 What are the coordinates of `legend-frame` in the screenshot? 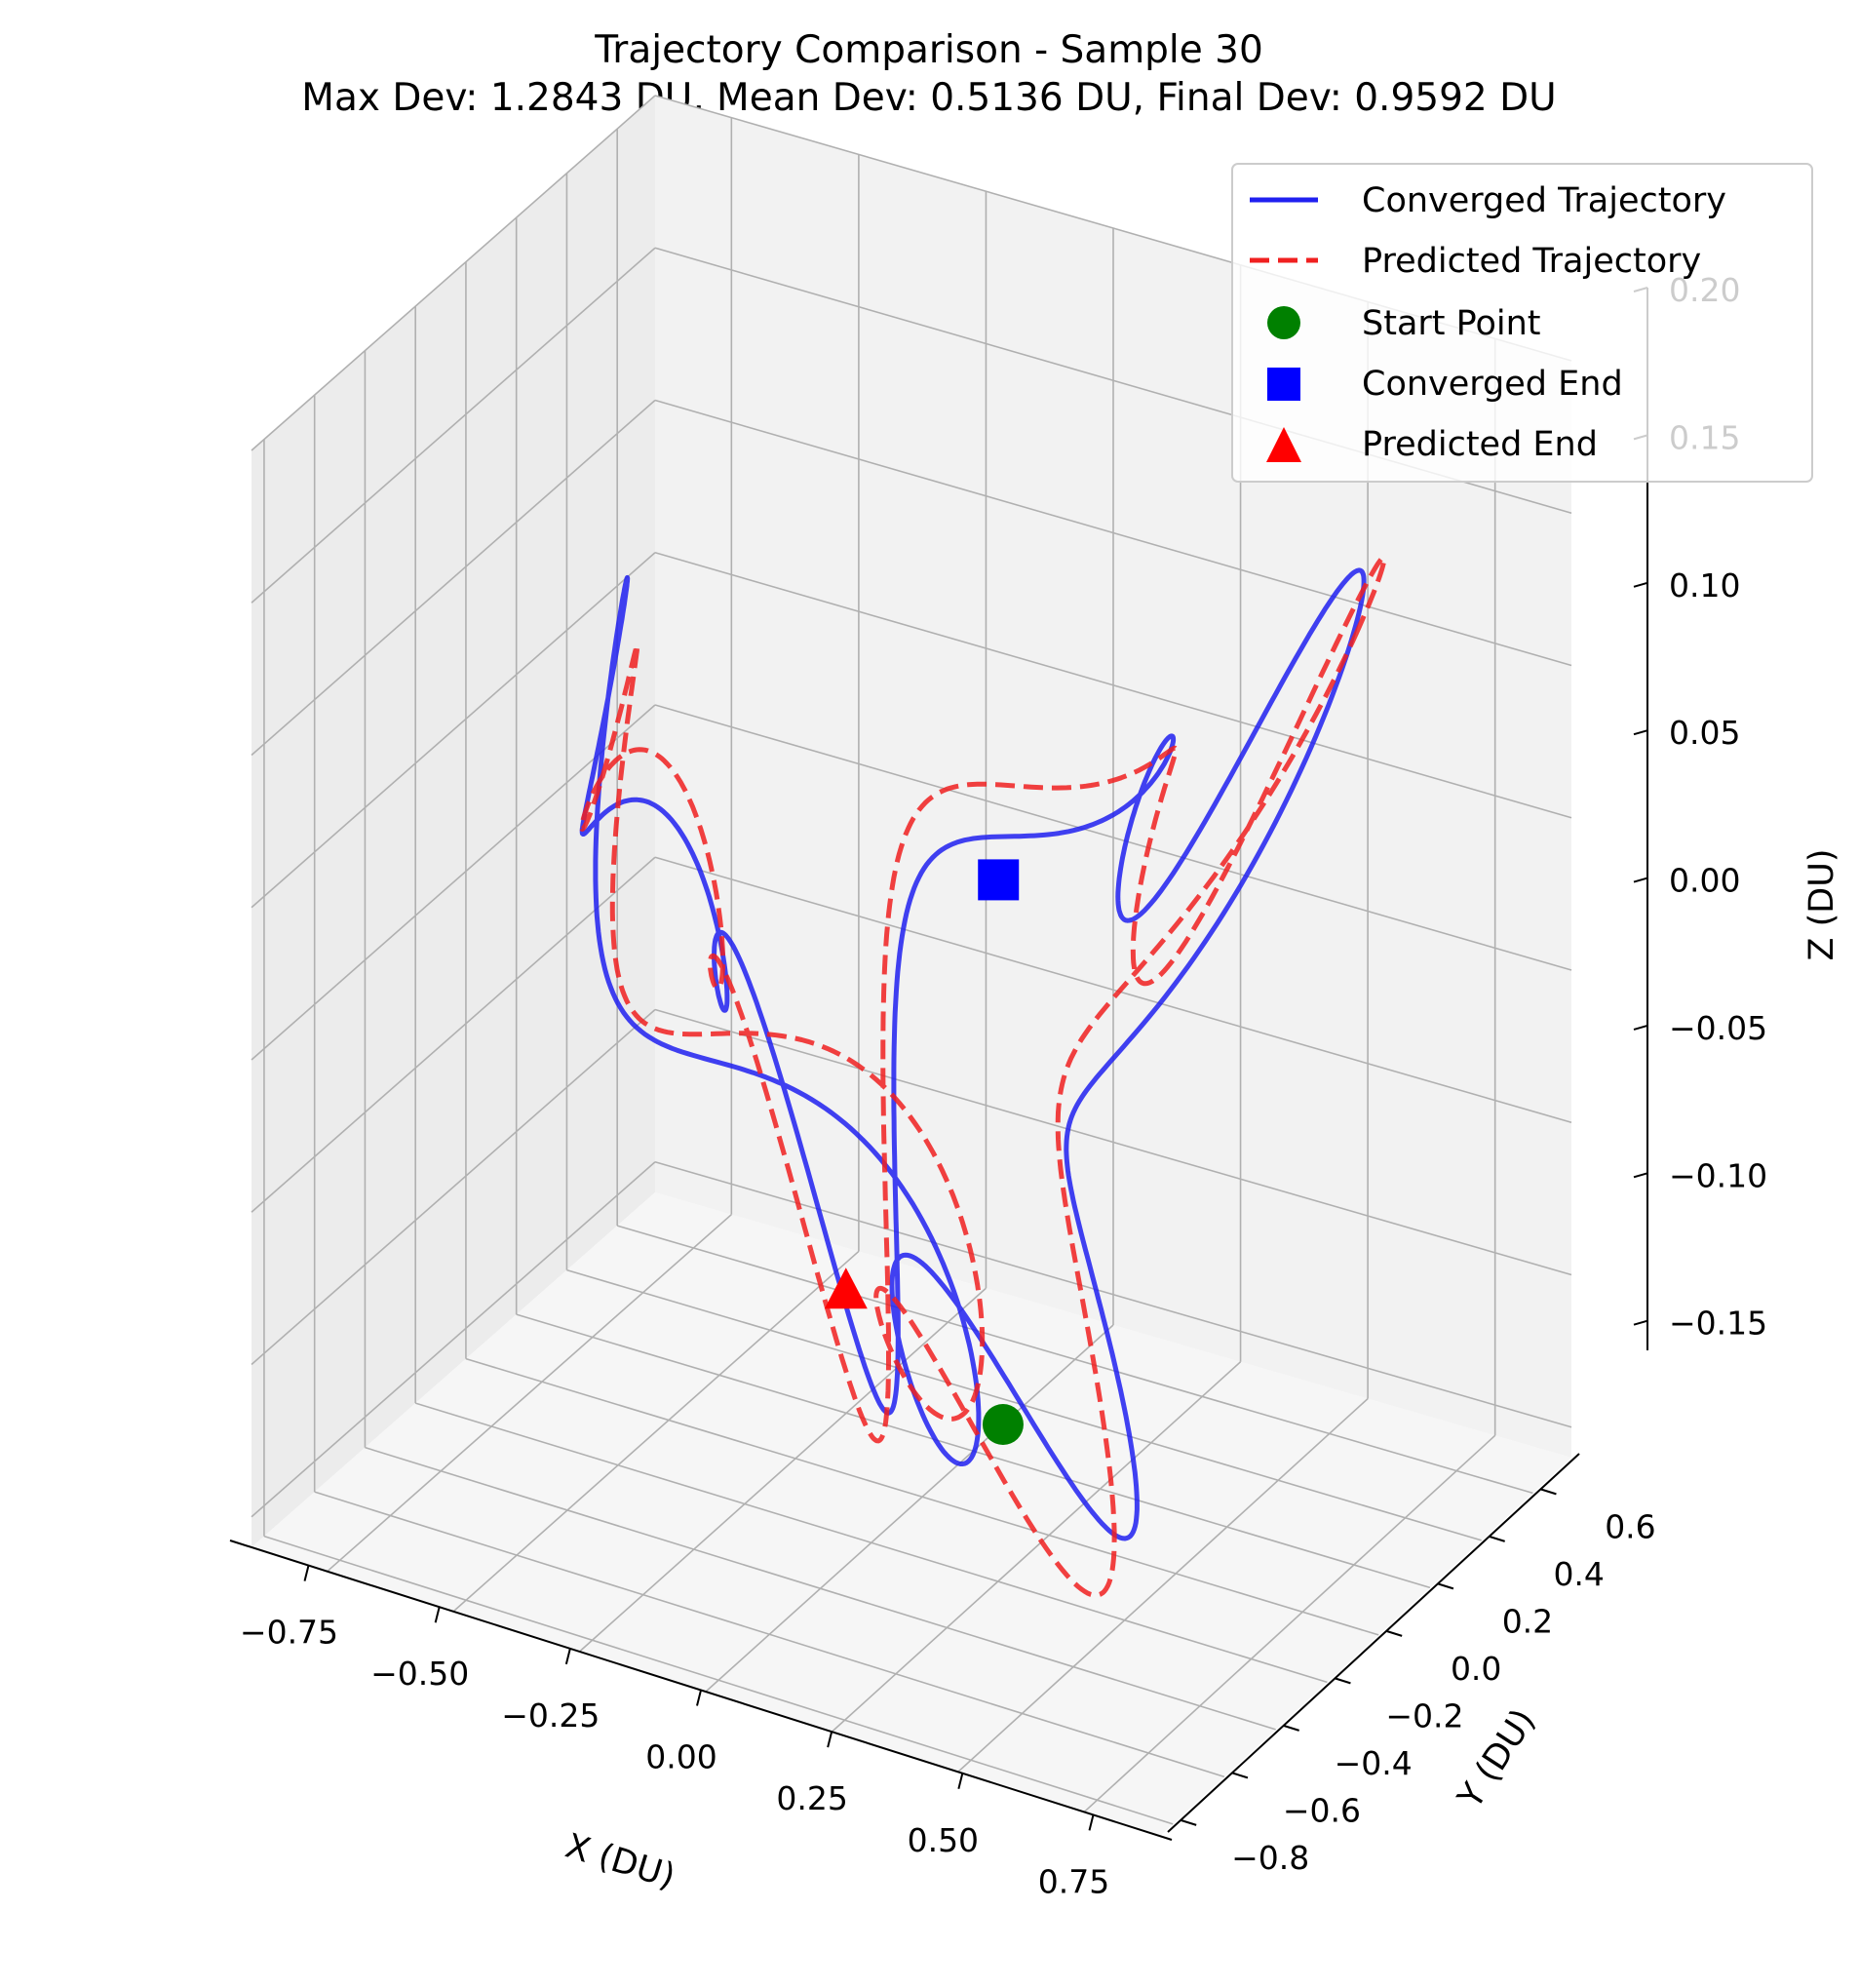 It's located at (1522, 323).